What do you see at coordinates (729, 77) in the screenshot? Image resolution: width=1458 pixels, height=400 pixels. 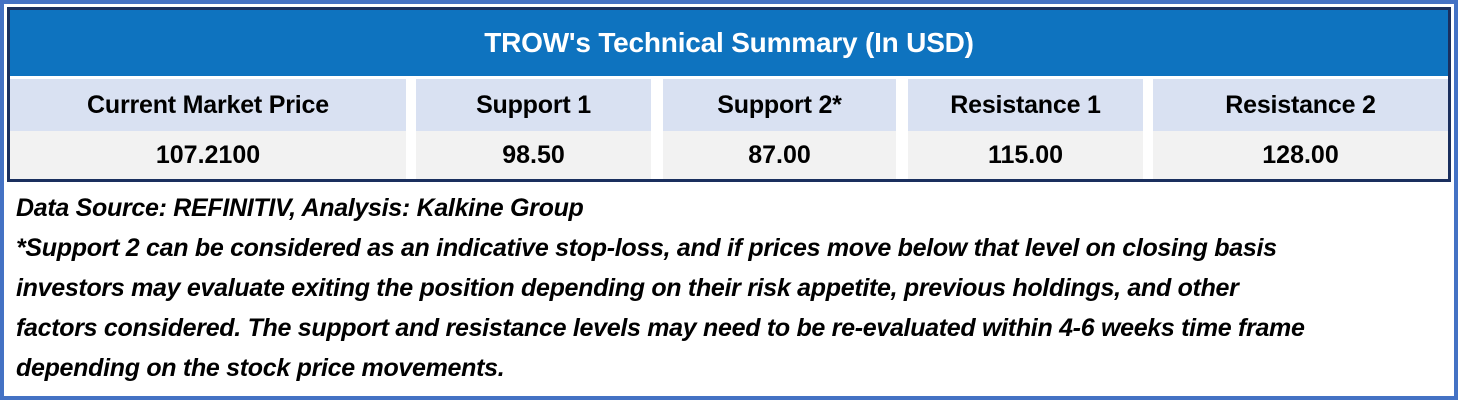 I see `title-divider` at bounding box center [729, 77].